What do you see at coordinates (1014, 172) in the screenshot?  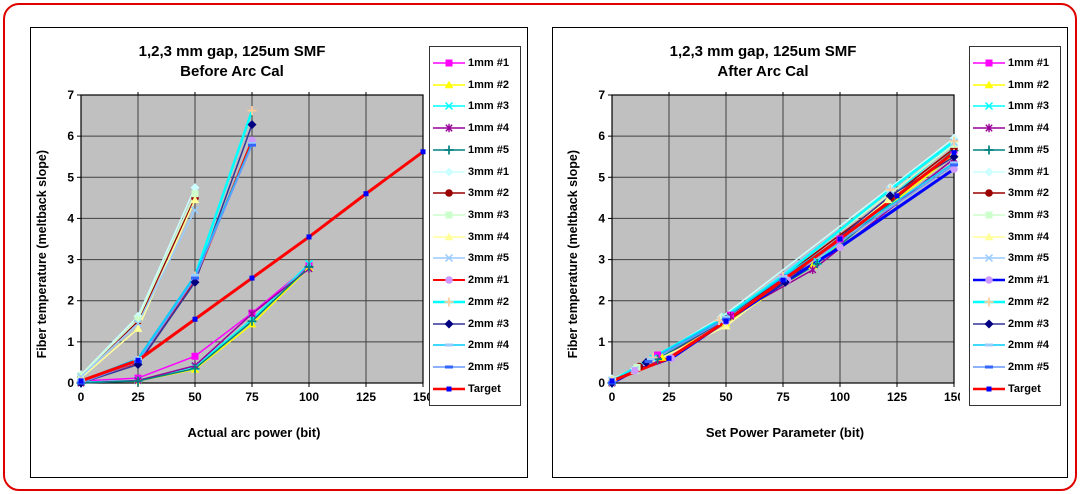 I see `legend-item-3mm-1: 3mm #1` at bounding box center [1014, 172].